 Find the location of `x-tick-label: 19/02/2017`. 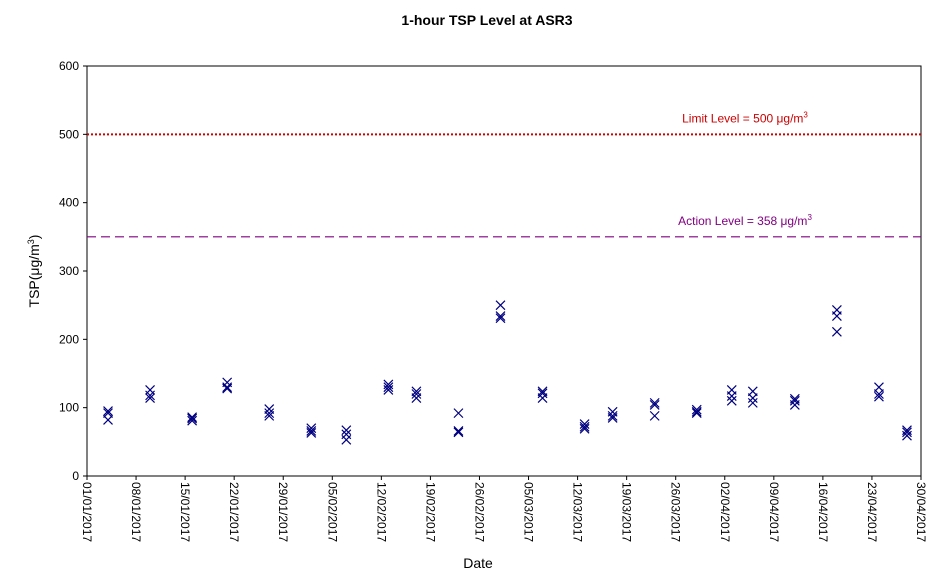

x-tick-label: 19/02/2017 is located at coordinates (430, 512).